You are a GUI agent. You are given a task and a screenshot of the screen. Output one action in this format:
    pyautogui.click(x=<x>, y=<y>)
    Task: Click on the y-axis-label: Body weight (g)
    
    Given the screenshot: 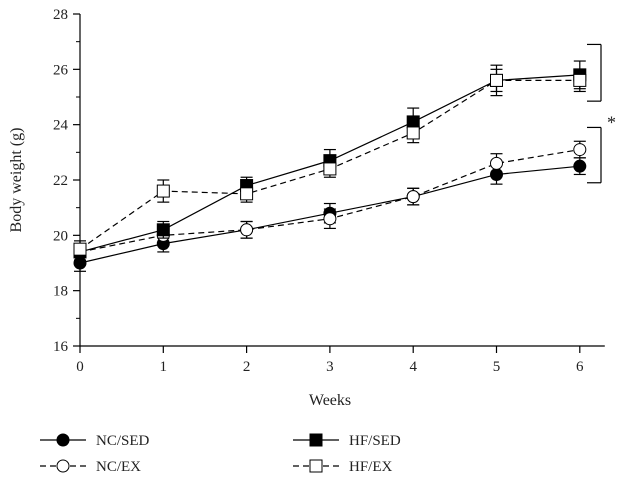 What is the action you would take?
    pyautogui.click(x=16, y=180)
    